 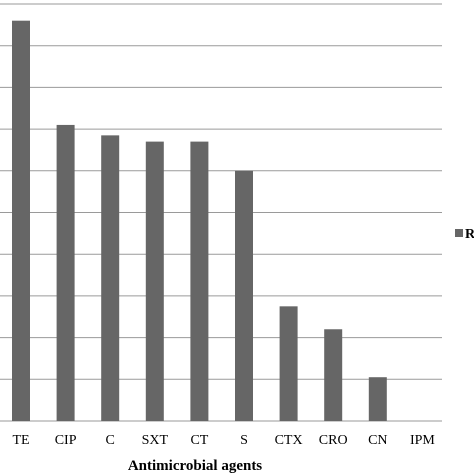 I want to click on bar-te, so click(x=21, y=221).